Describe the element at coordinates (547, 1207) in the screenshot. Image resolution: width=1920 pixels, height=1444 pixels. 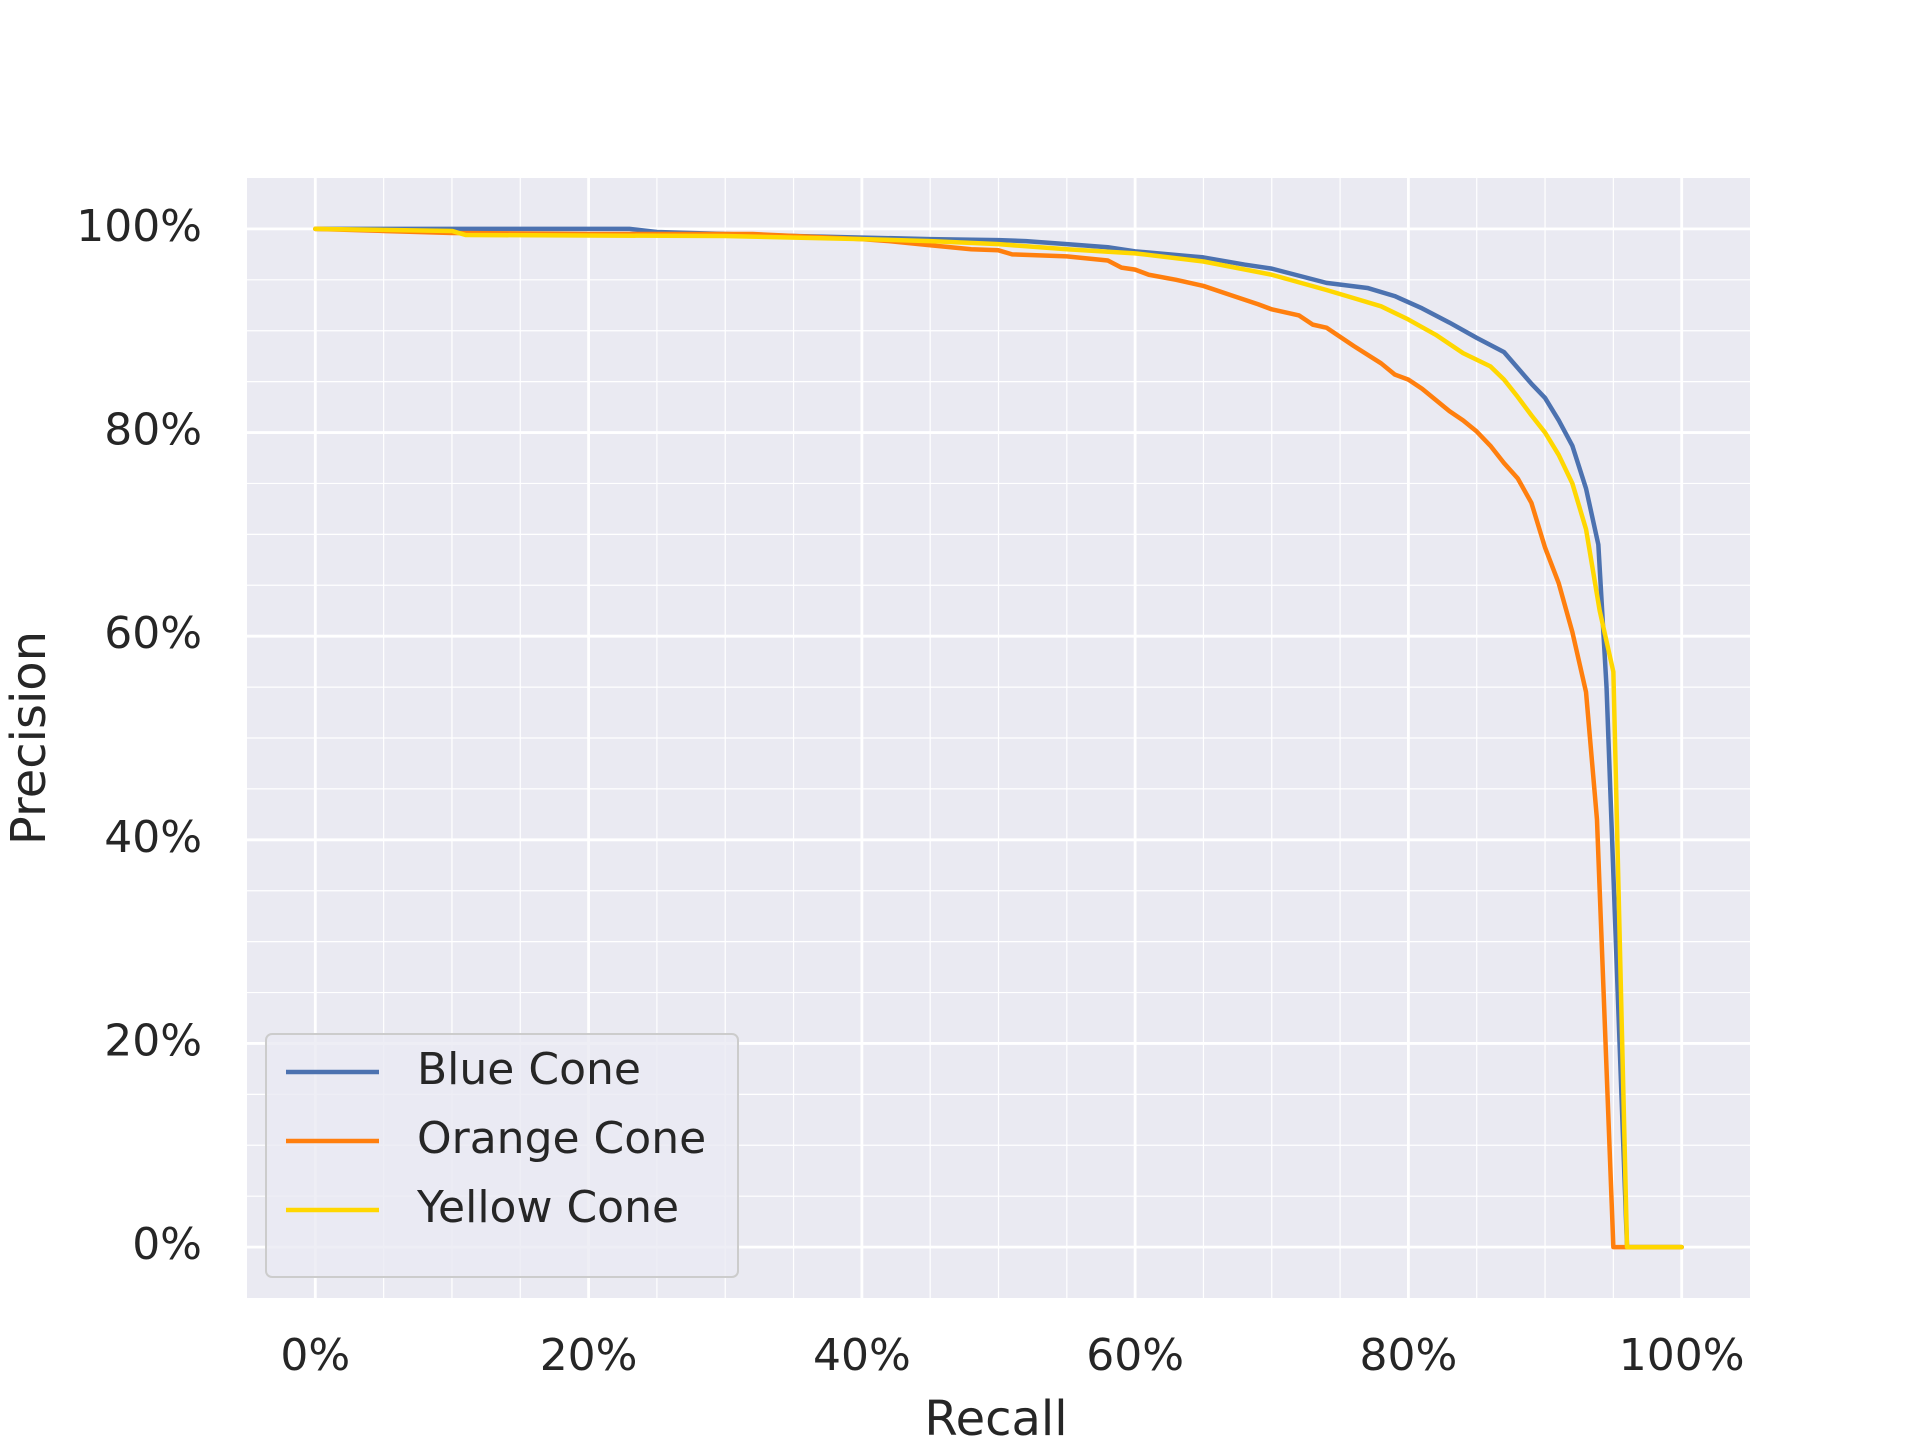
I see `legend-label: Yellow Cone` at that location.